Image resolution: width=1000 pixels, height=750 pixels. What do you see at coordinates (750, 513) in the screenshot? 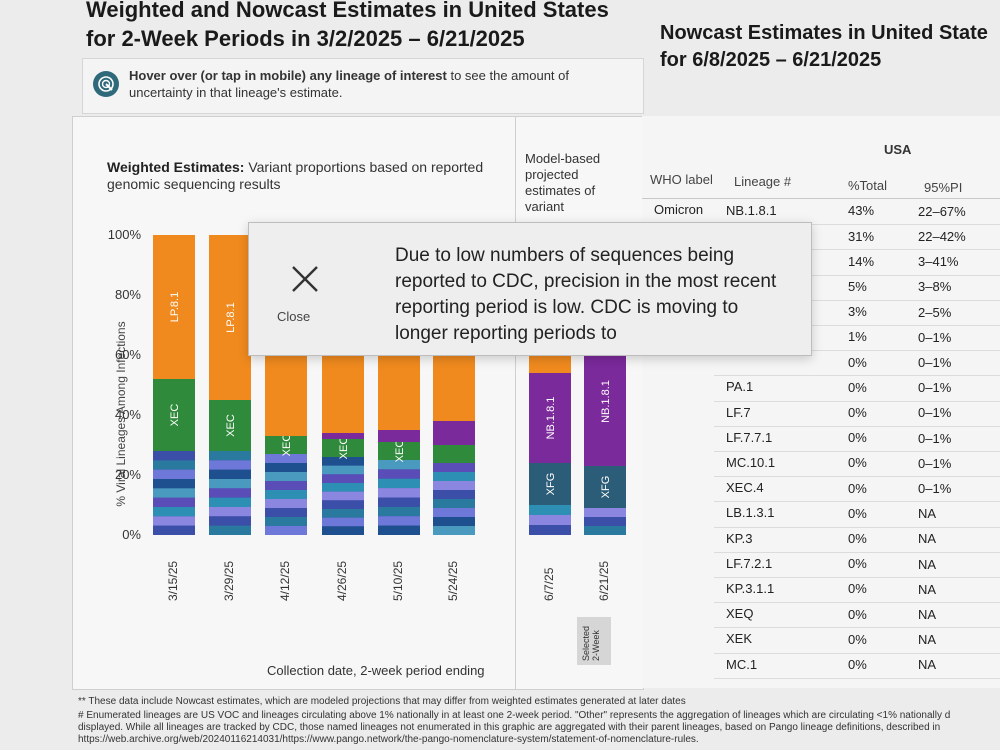
I see `lineage-cell: LB.1.3.1` at bounding box center [750, 513].